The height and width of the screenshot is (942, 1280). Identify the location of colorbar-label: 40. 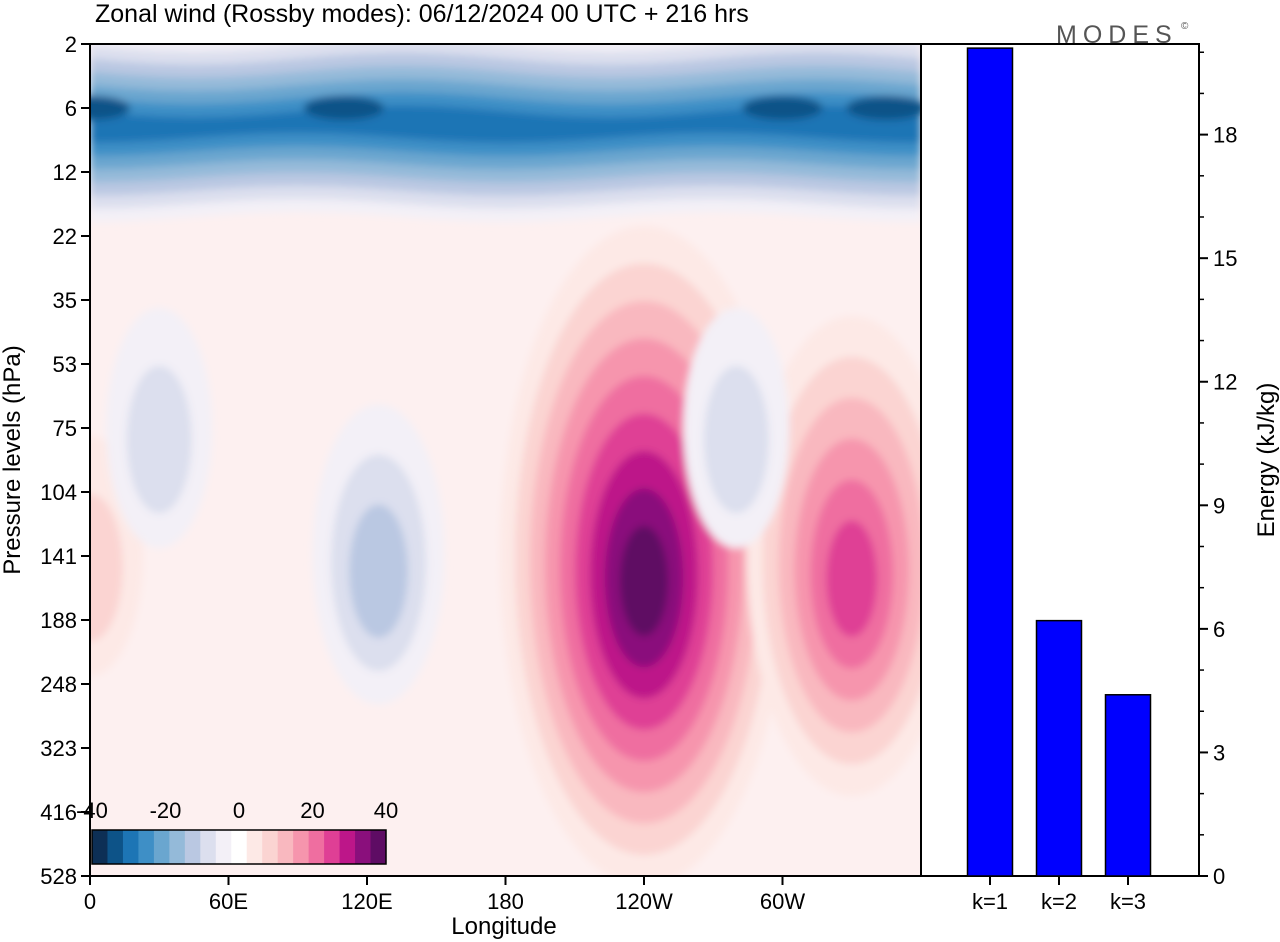
(386, 810).